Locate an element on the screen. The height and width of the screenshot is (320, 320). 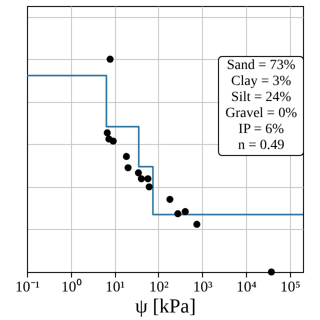
annotation: Sand = 73% is located at coordinates (261, 66).